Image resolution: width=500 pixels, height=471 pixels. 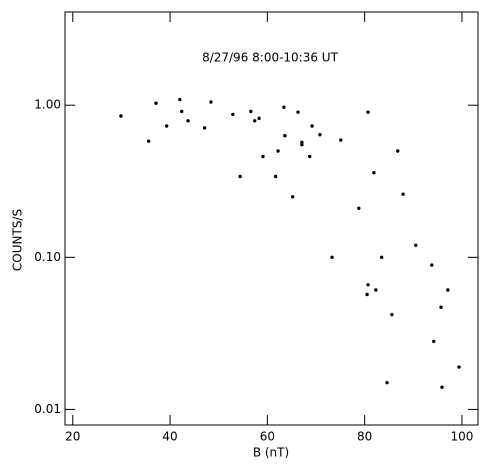 I want to click on chart-title: 8/27/96 8:00-10:36 UT, so click(x=270, y=58).